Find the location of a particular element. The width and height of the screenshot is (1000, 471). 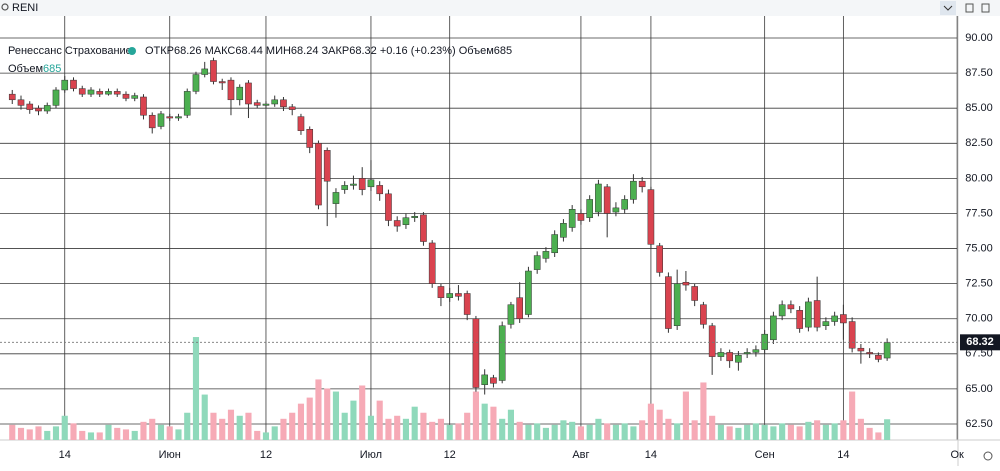

y-tick-label: 80.00 is located at coordinates (979, 178).